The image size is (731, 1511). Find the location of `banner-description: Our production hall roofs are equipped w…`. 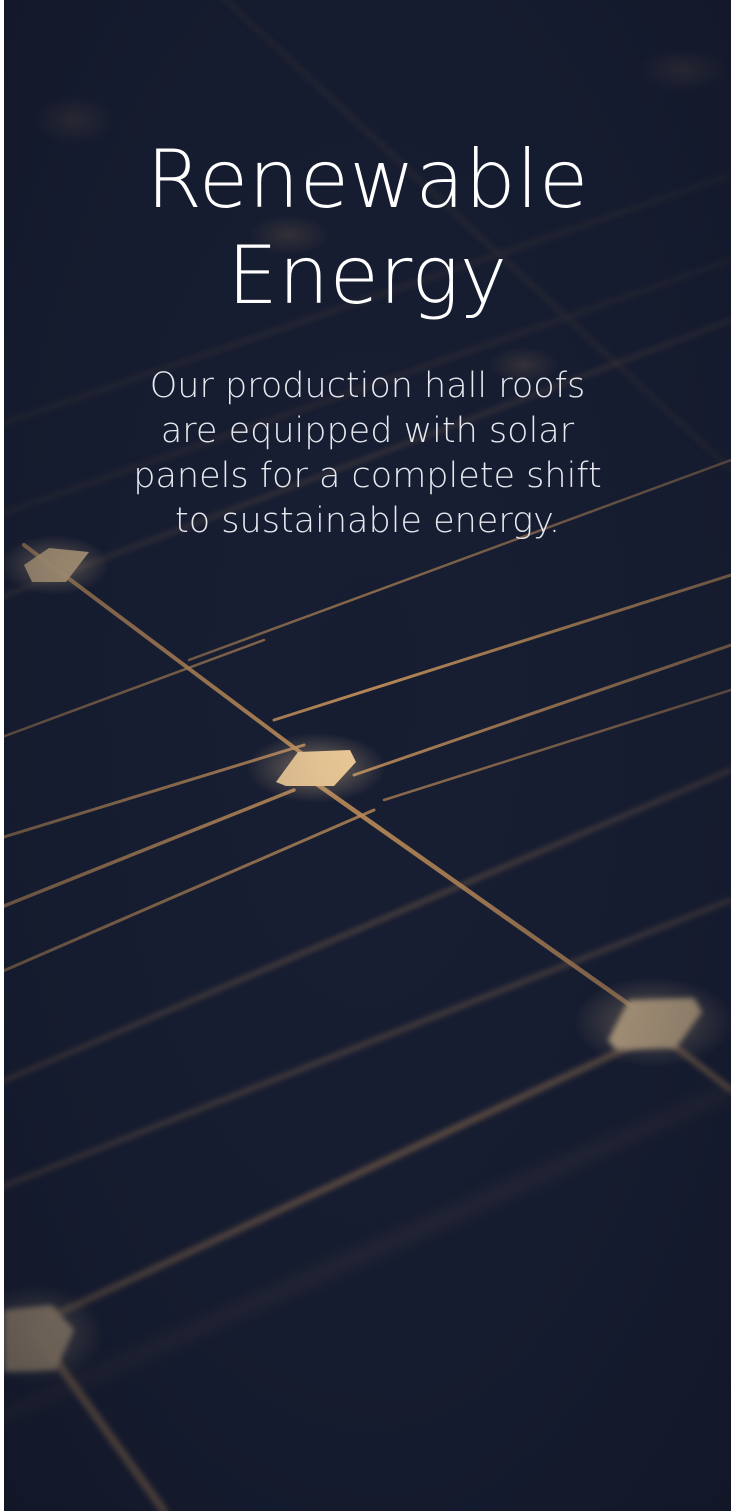

banner-description: Our production hall roofs are equipped w… is located at coordinates (368, 454).